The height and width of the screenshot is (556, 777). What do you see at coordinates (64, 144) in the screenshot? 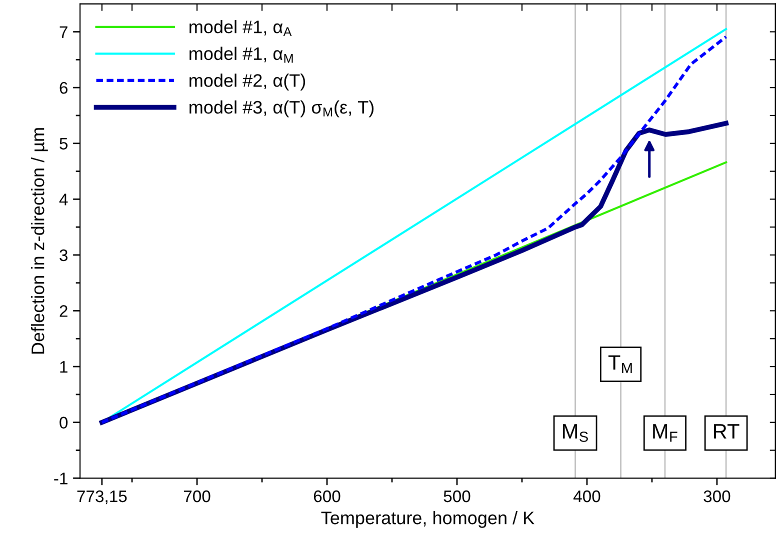
I see `y-tick-label: 5` at bounding box center [64, 144].